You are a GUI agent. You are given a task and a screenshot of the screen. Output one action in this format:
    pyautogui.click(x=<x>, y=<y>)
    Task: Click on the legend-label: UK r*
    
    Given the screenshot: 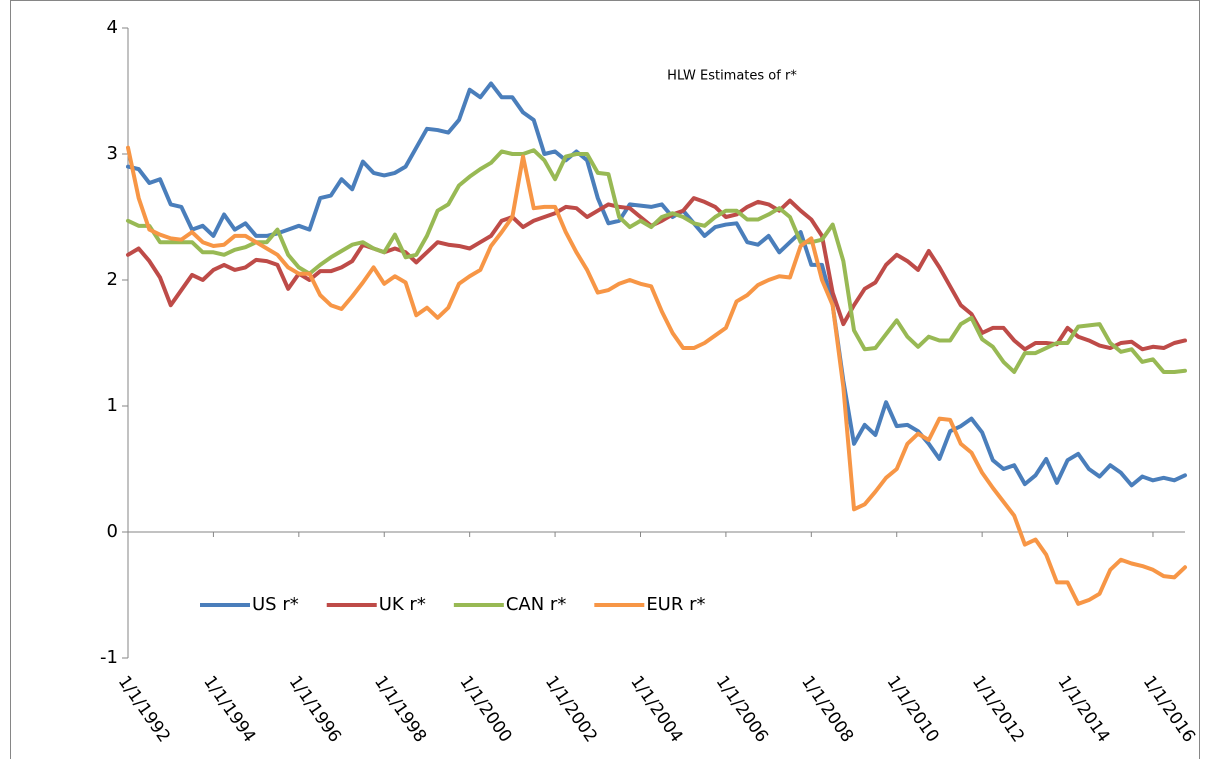 What is the action you would take?
    pyautogui.click(x=402, y=604)
    